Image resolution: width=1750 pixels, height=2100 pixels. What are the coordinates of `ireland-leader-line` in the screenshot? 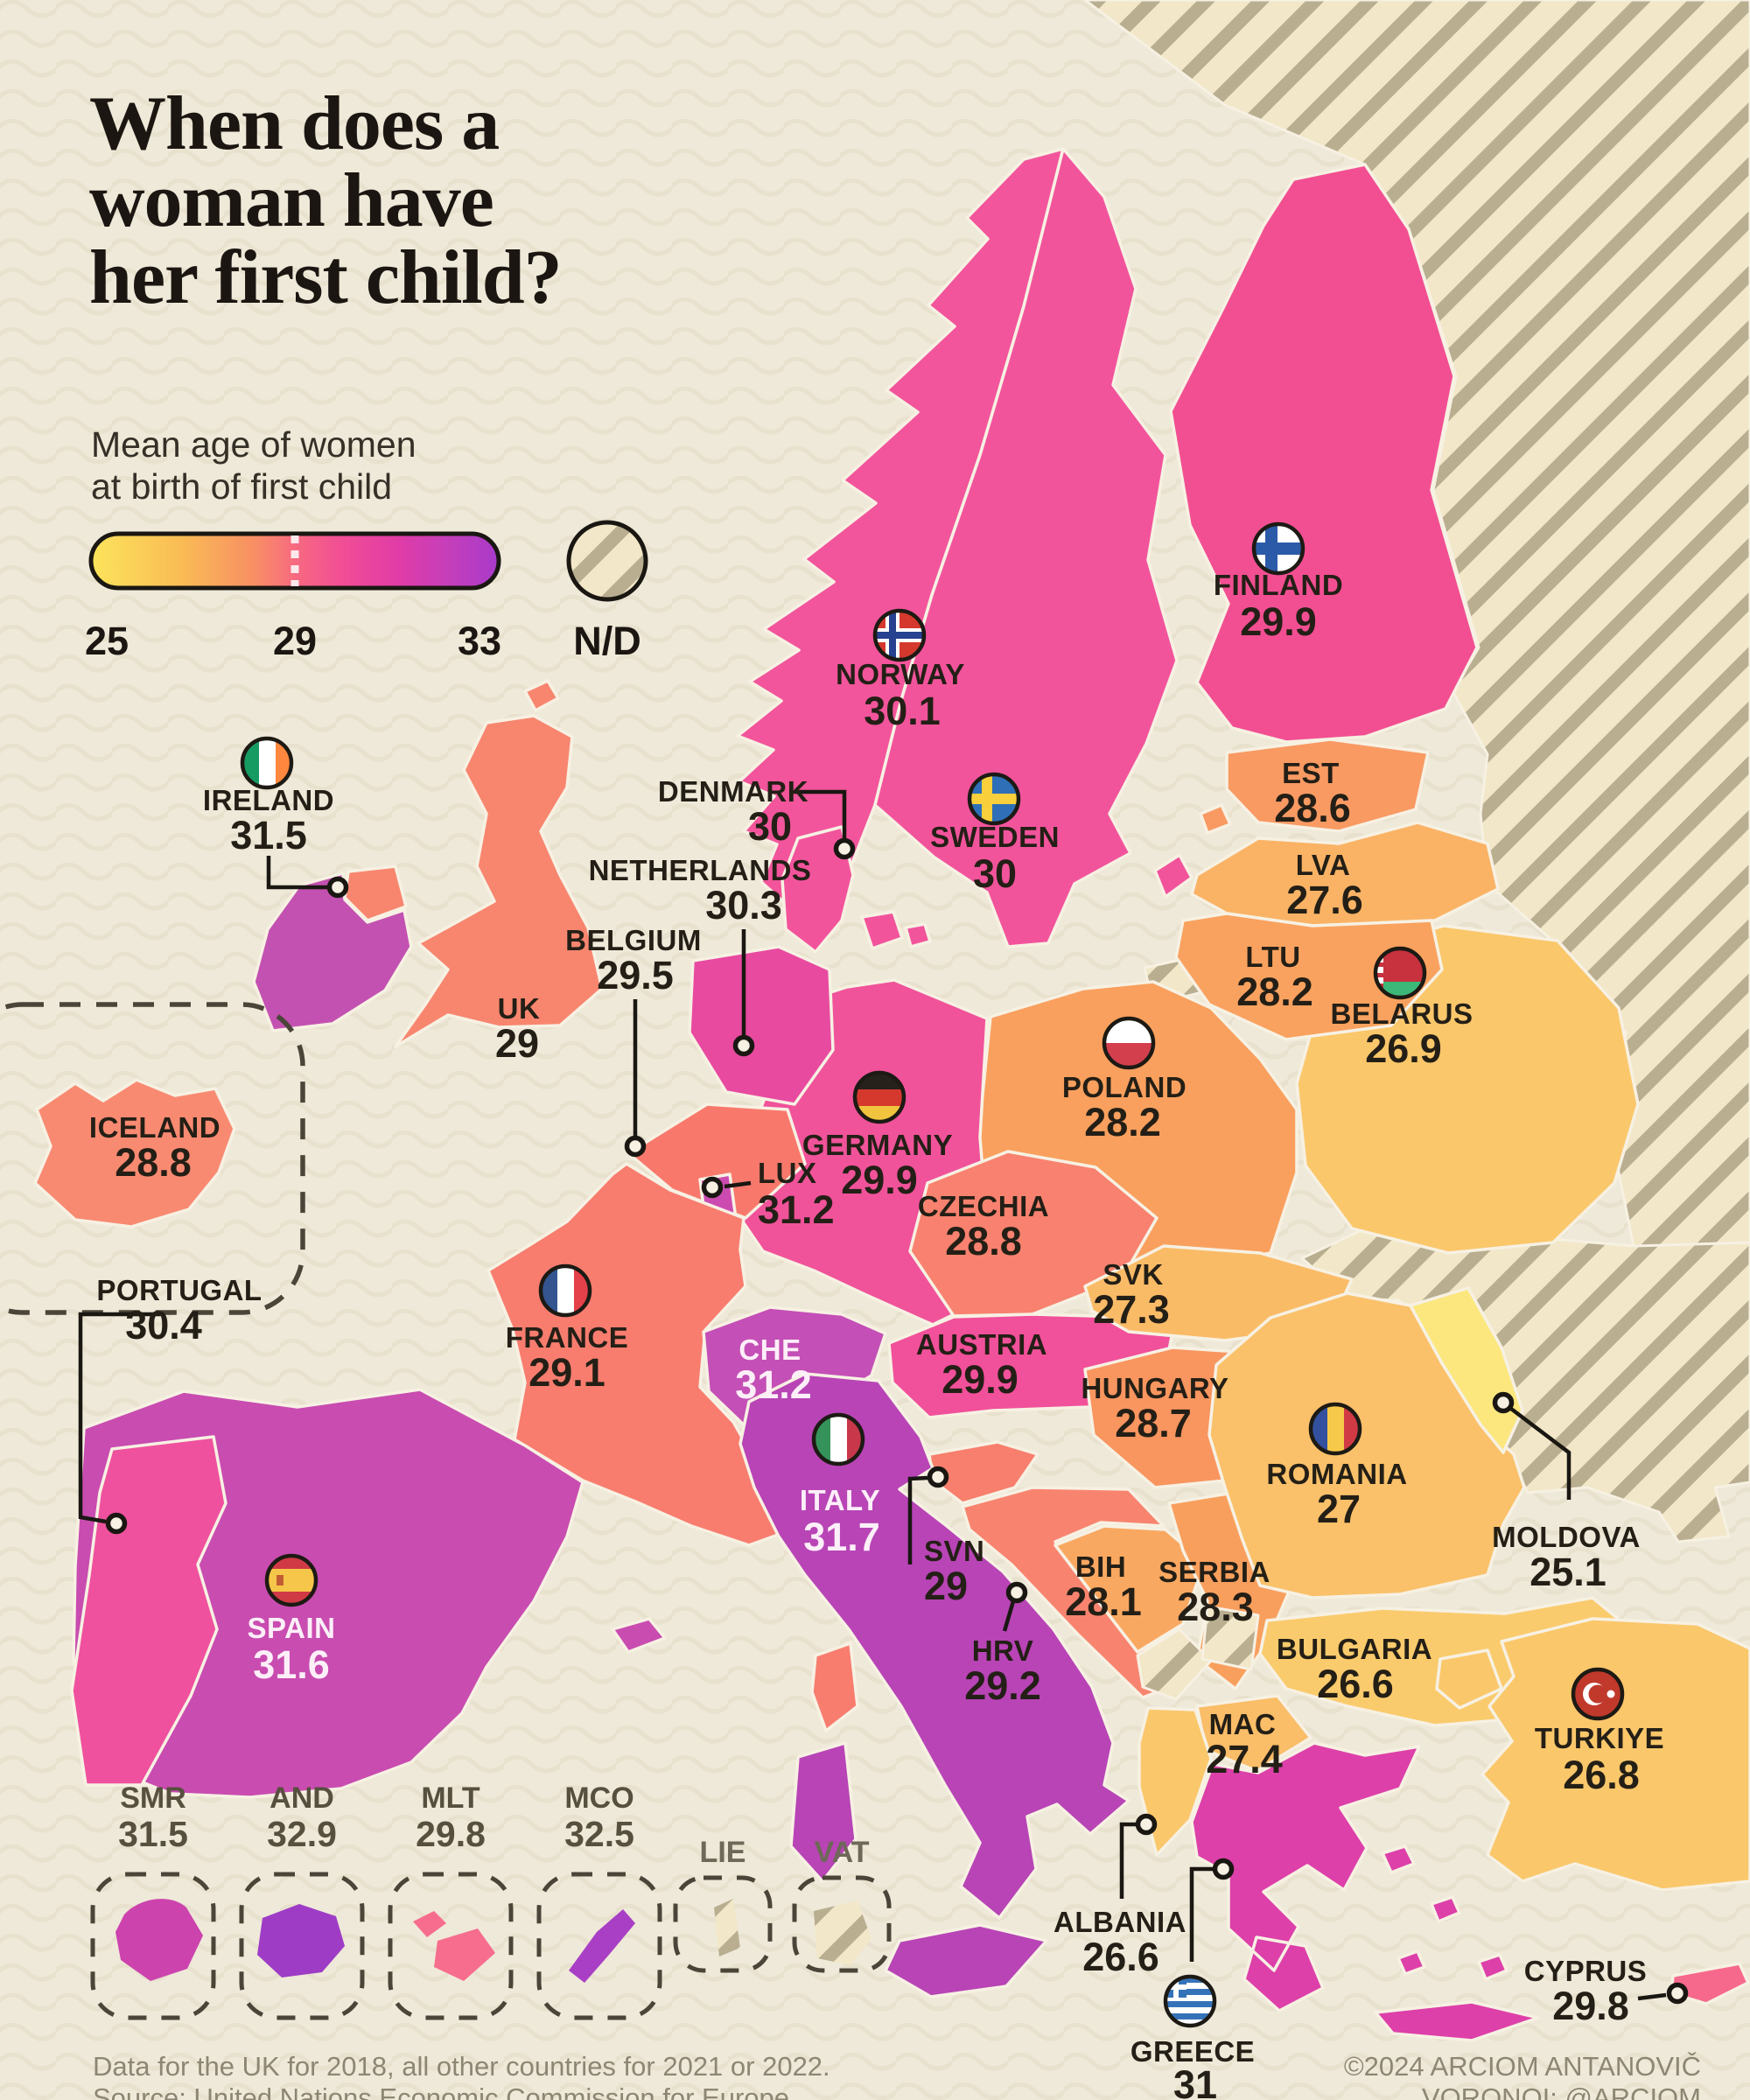 It's located at (296, 873).